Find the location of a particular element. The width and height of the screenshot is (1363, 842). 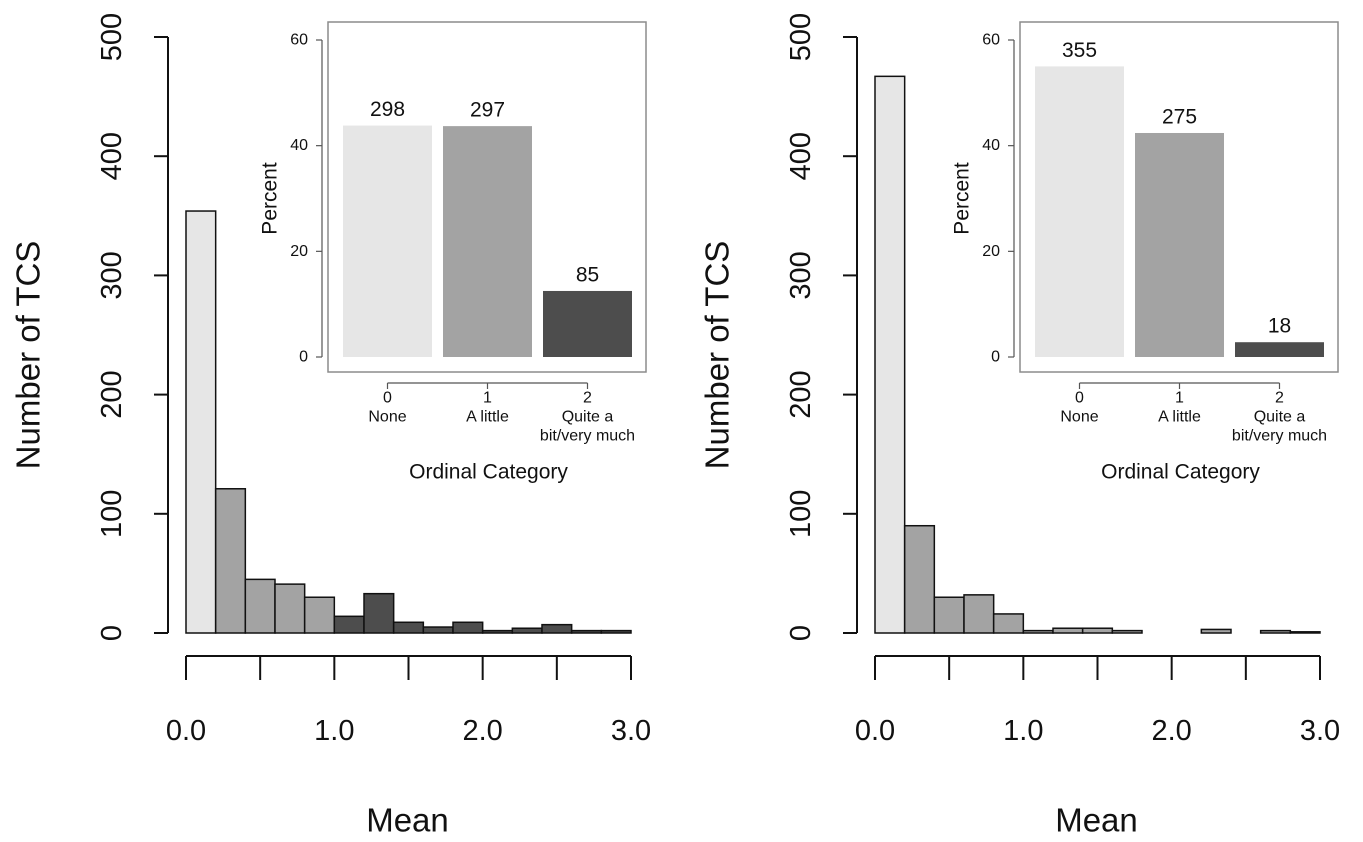

inset-bar-value-label: 18 is located at coordinates (1279, 326).